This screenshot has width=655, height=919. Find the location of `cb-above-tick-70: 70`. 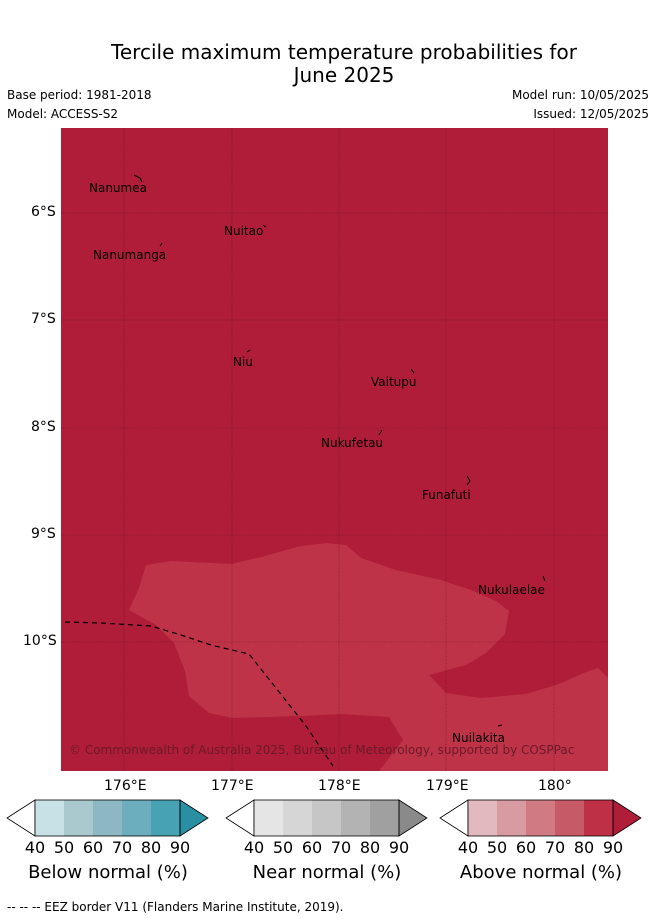

cb-above-tick-70: 70 is located at coordinates (555, 847).